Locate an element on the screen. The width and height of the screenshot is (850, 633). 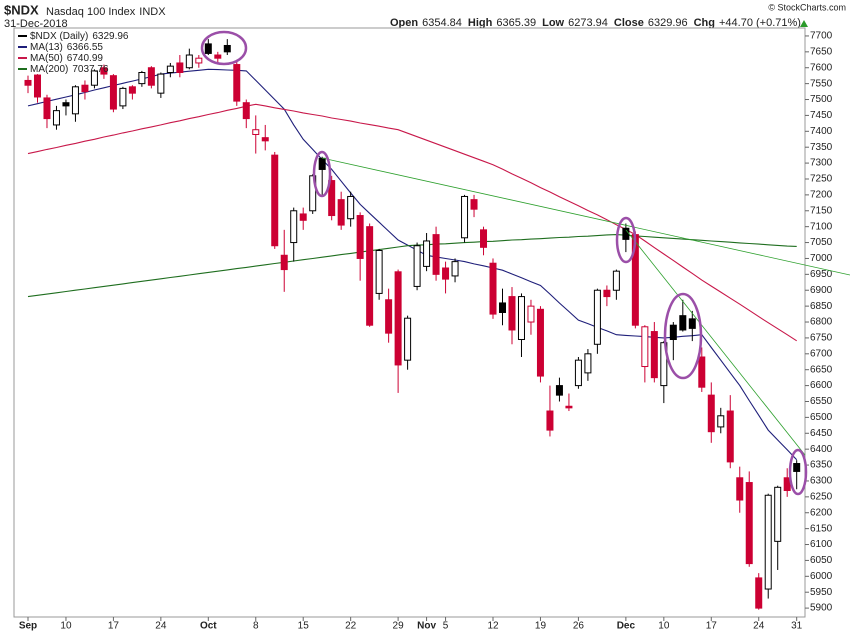
trend-line is located at coordinates (585, 216).